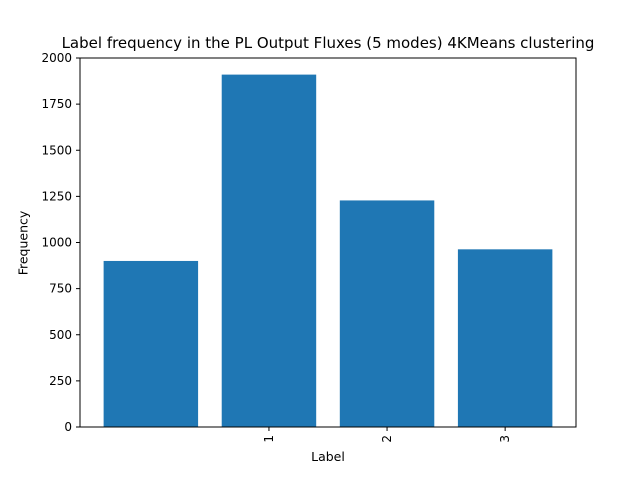 This screenshot has height=480, width=640. What do you see at coordinates (60, 335) in the screenshot?
I see `y-tick-label: 500` at bounding box center [60, 335].